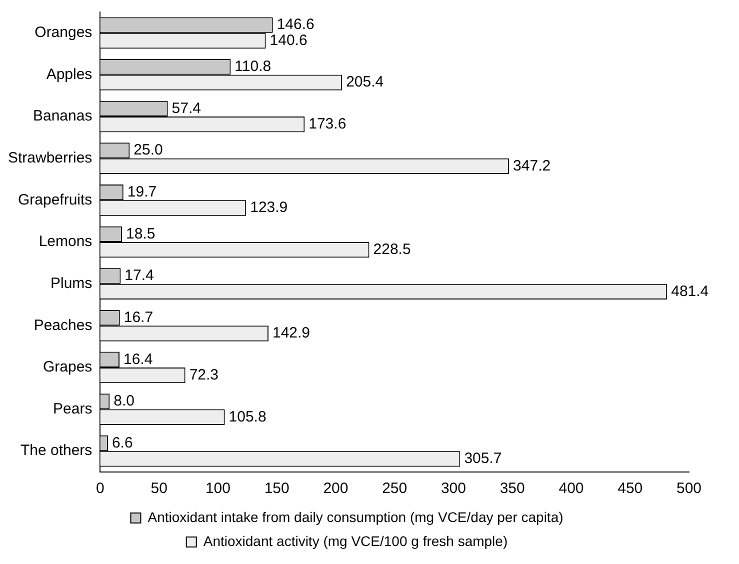  Describe the element at coordinates (689, 489) in the screenshot. I see `x-tick-label: 500` at that location.